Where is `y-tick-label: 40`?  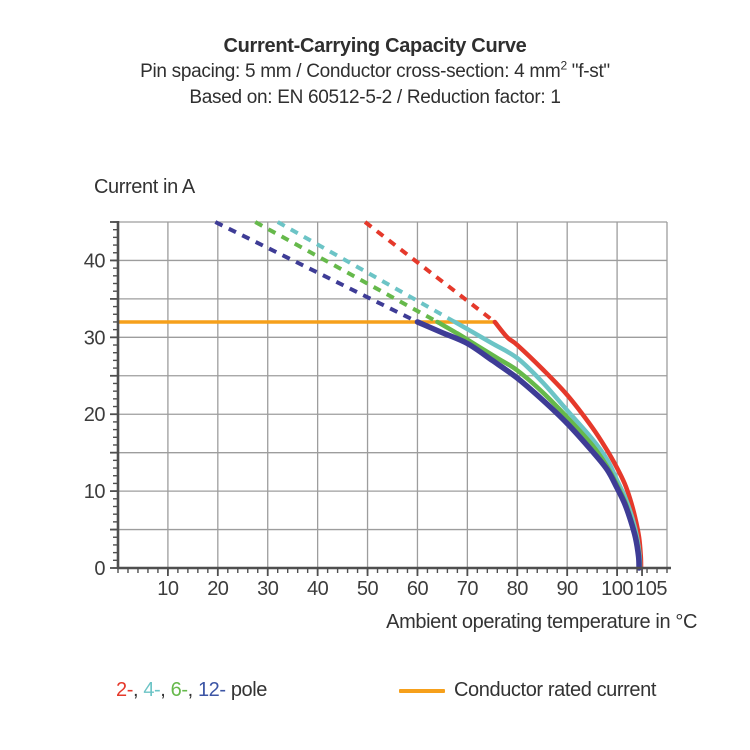 y-tick-label: 40 is located at coordinates (95, 261).